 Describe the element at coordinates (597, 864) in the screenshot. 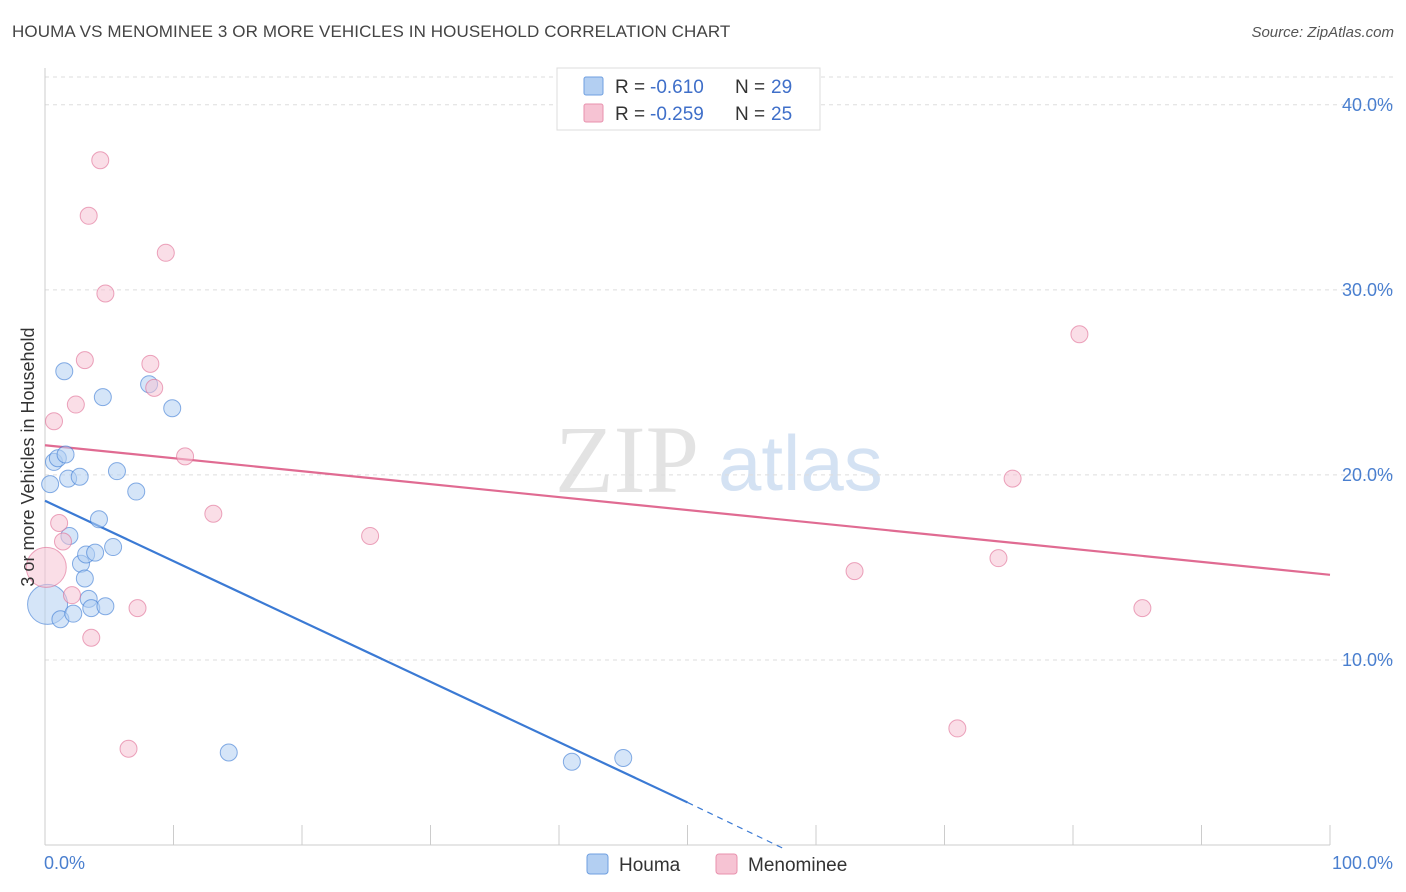

I see `series-legend-swatch-houma` at that location.